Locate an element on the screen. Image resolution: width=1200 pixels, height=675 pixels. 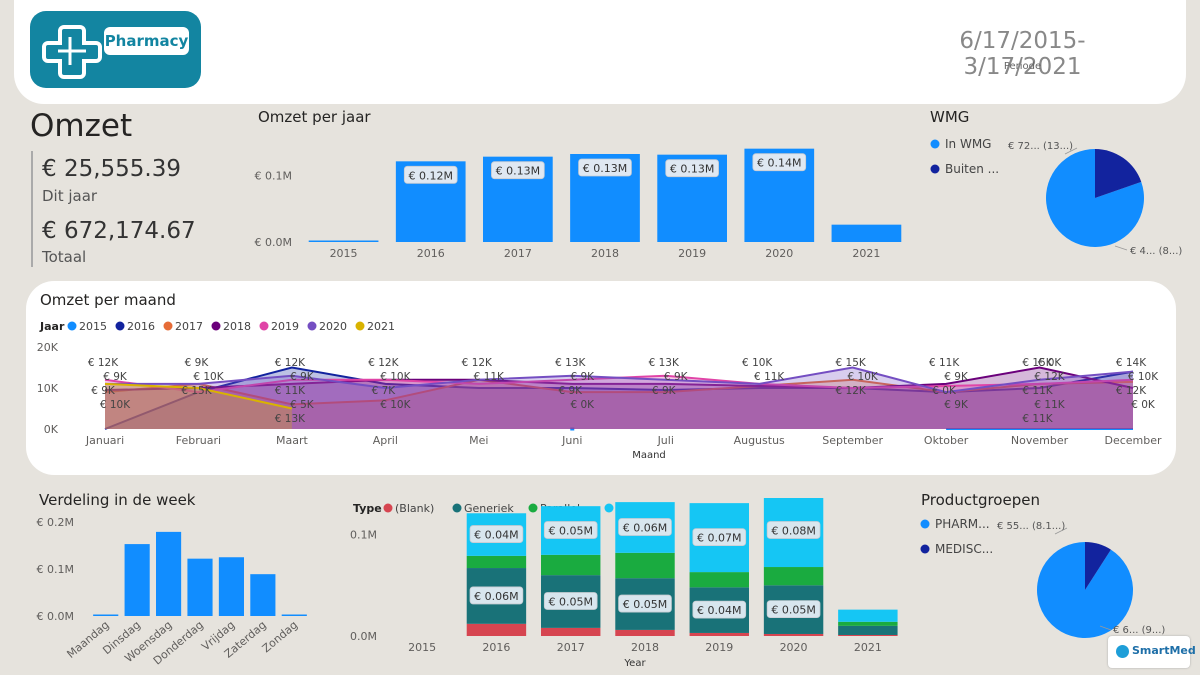
legend-label: In WMG is located at coordinates (968, 144).